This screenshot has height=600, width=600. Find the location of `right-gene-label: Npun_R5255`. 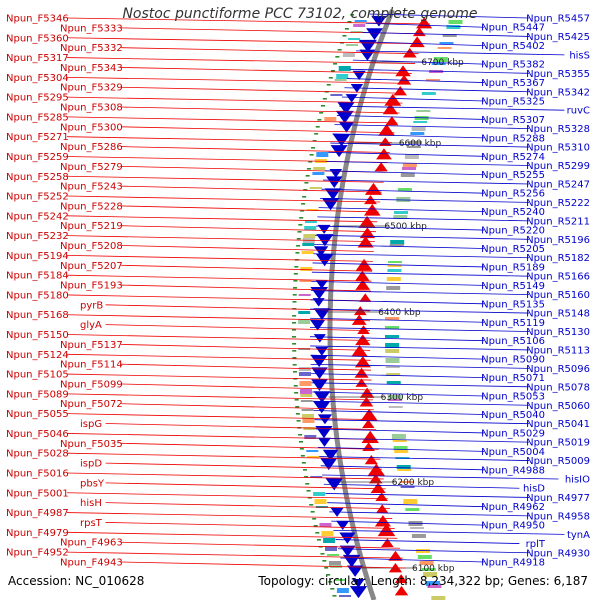

right-gene-label: Npun_R5255 is located at coordinates (513, 175).